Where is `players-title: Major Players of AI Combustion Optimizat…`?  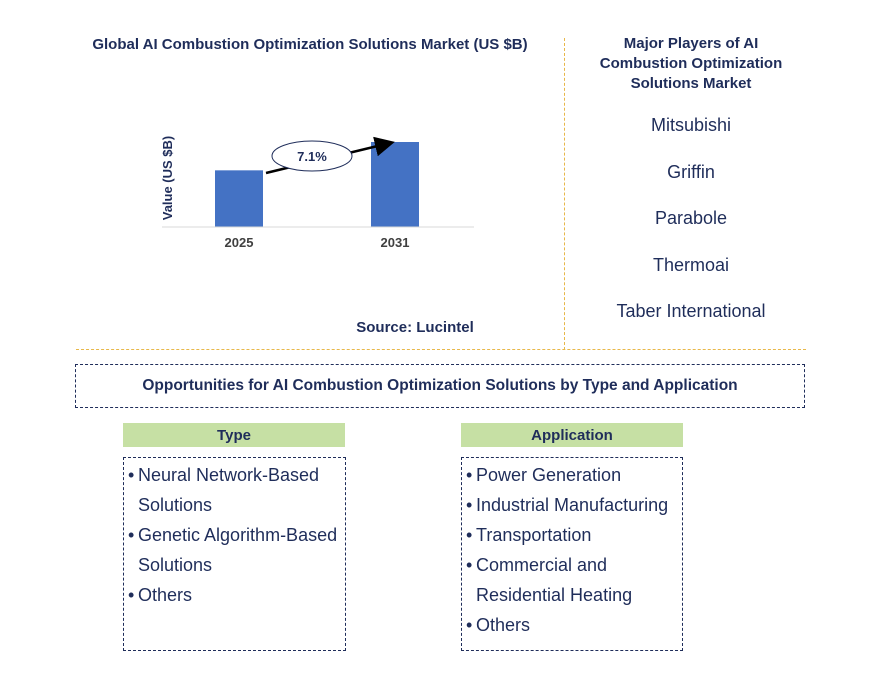 players-title: Major Players of AI Combustion Optimizat… is located at coordinates (691, 63).